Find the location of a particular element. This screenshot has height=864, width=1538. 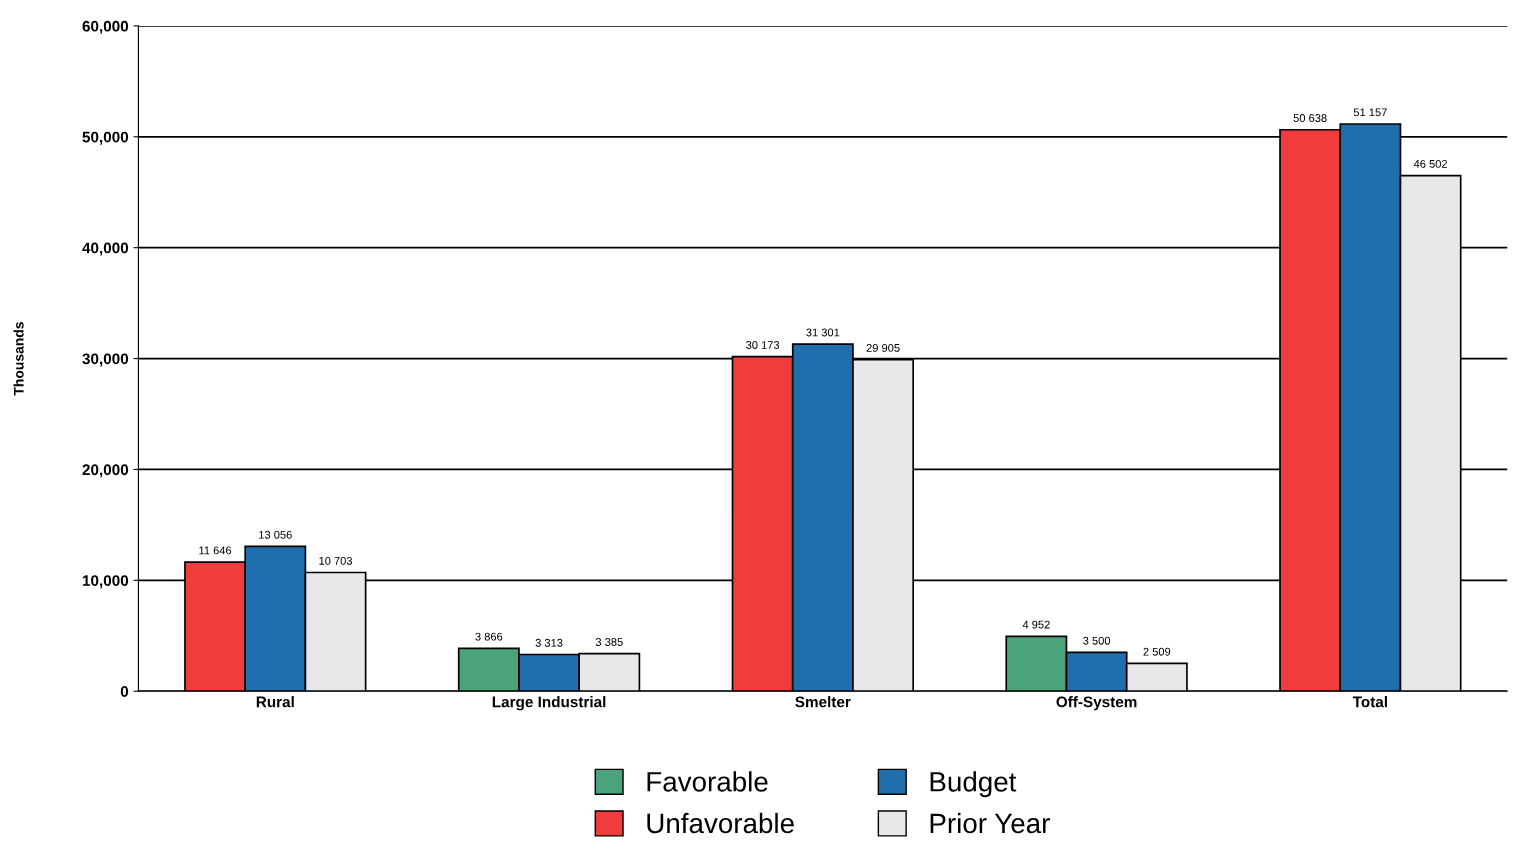

data-label: 13 056 is located at coordinates (275, 534).